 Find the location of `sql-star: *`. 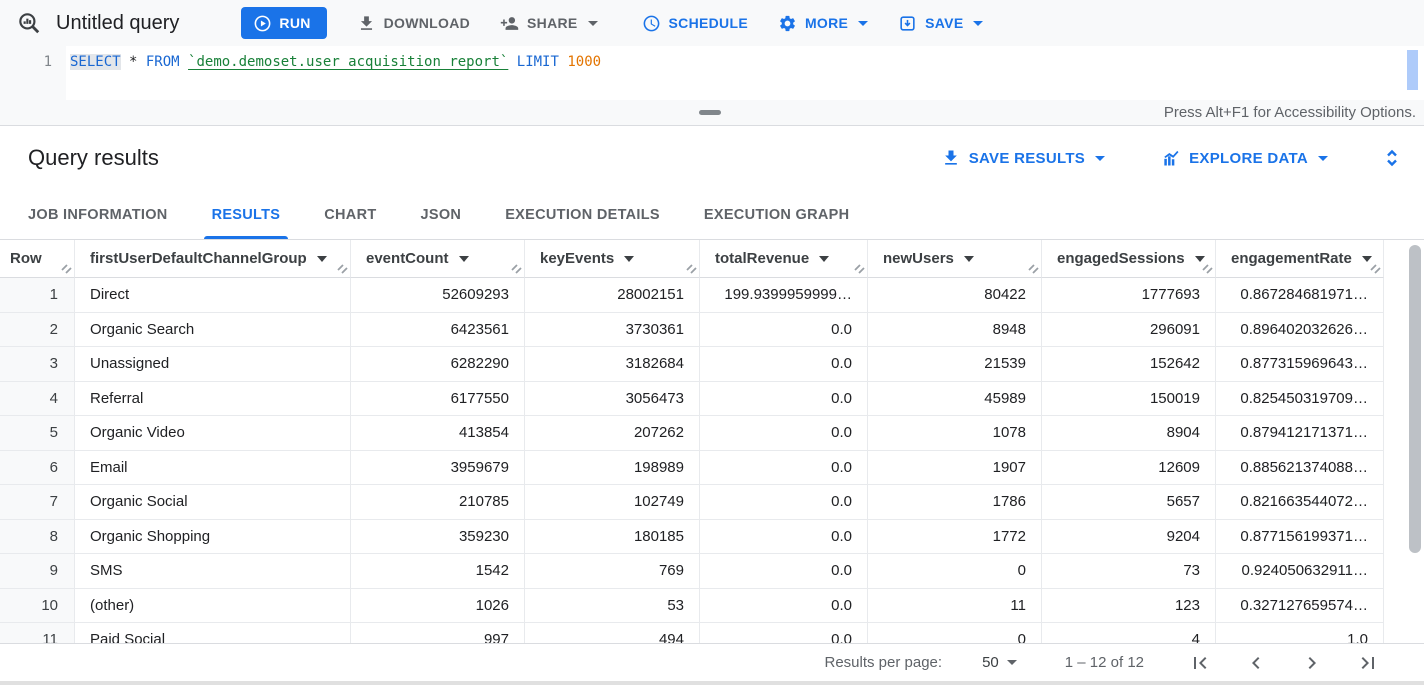

sql-star: * is located at coordinates (133, 62).